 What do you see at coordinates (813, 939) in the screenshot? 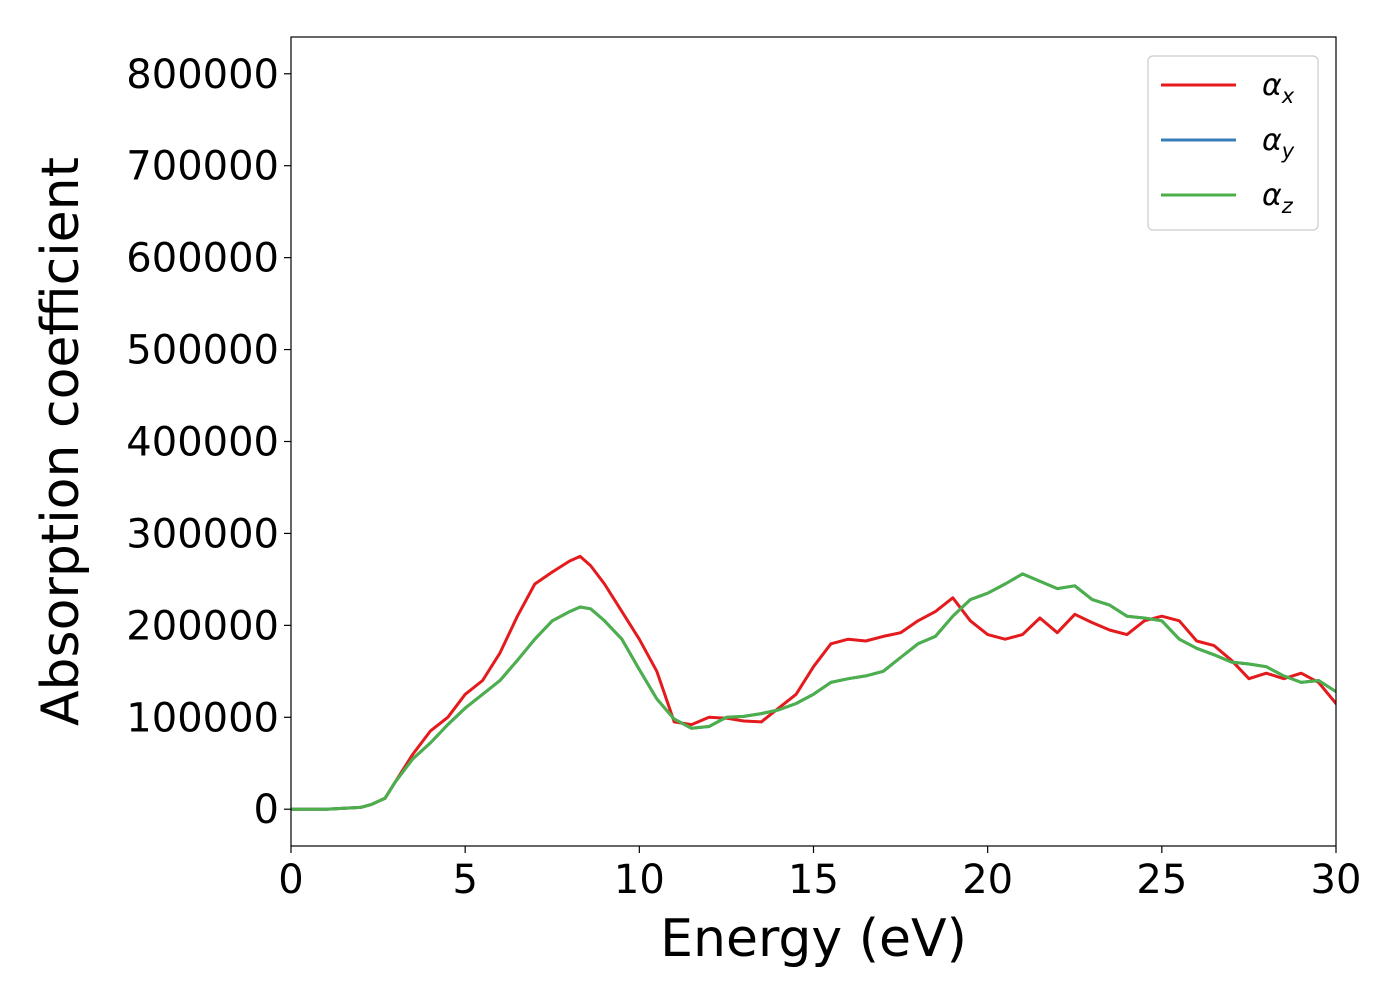
I see `x-axis-title: Energy (eV)` at bounding box center [813, 939].